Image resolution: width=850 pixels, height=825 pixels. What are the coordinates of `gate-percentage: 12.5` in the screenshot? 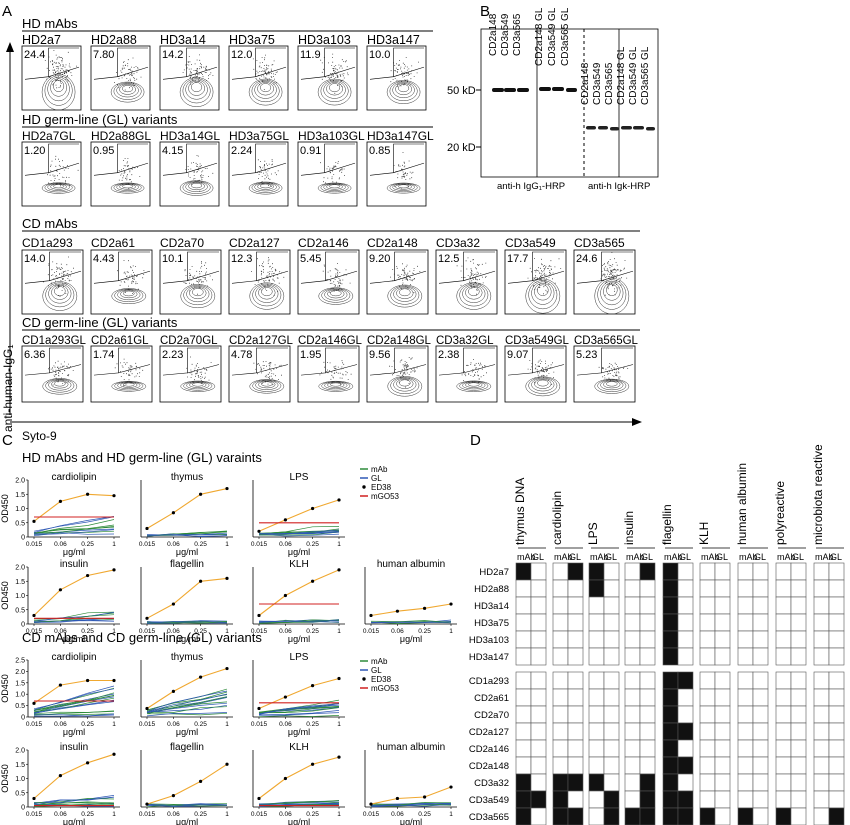 It's located at (448, 259).